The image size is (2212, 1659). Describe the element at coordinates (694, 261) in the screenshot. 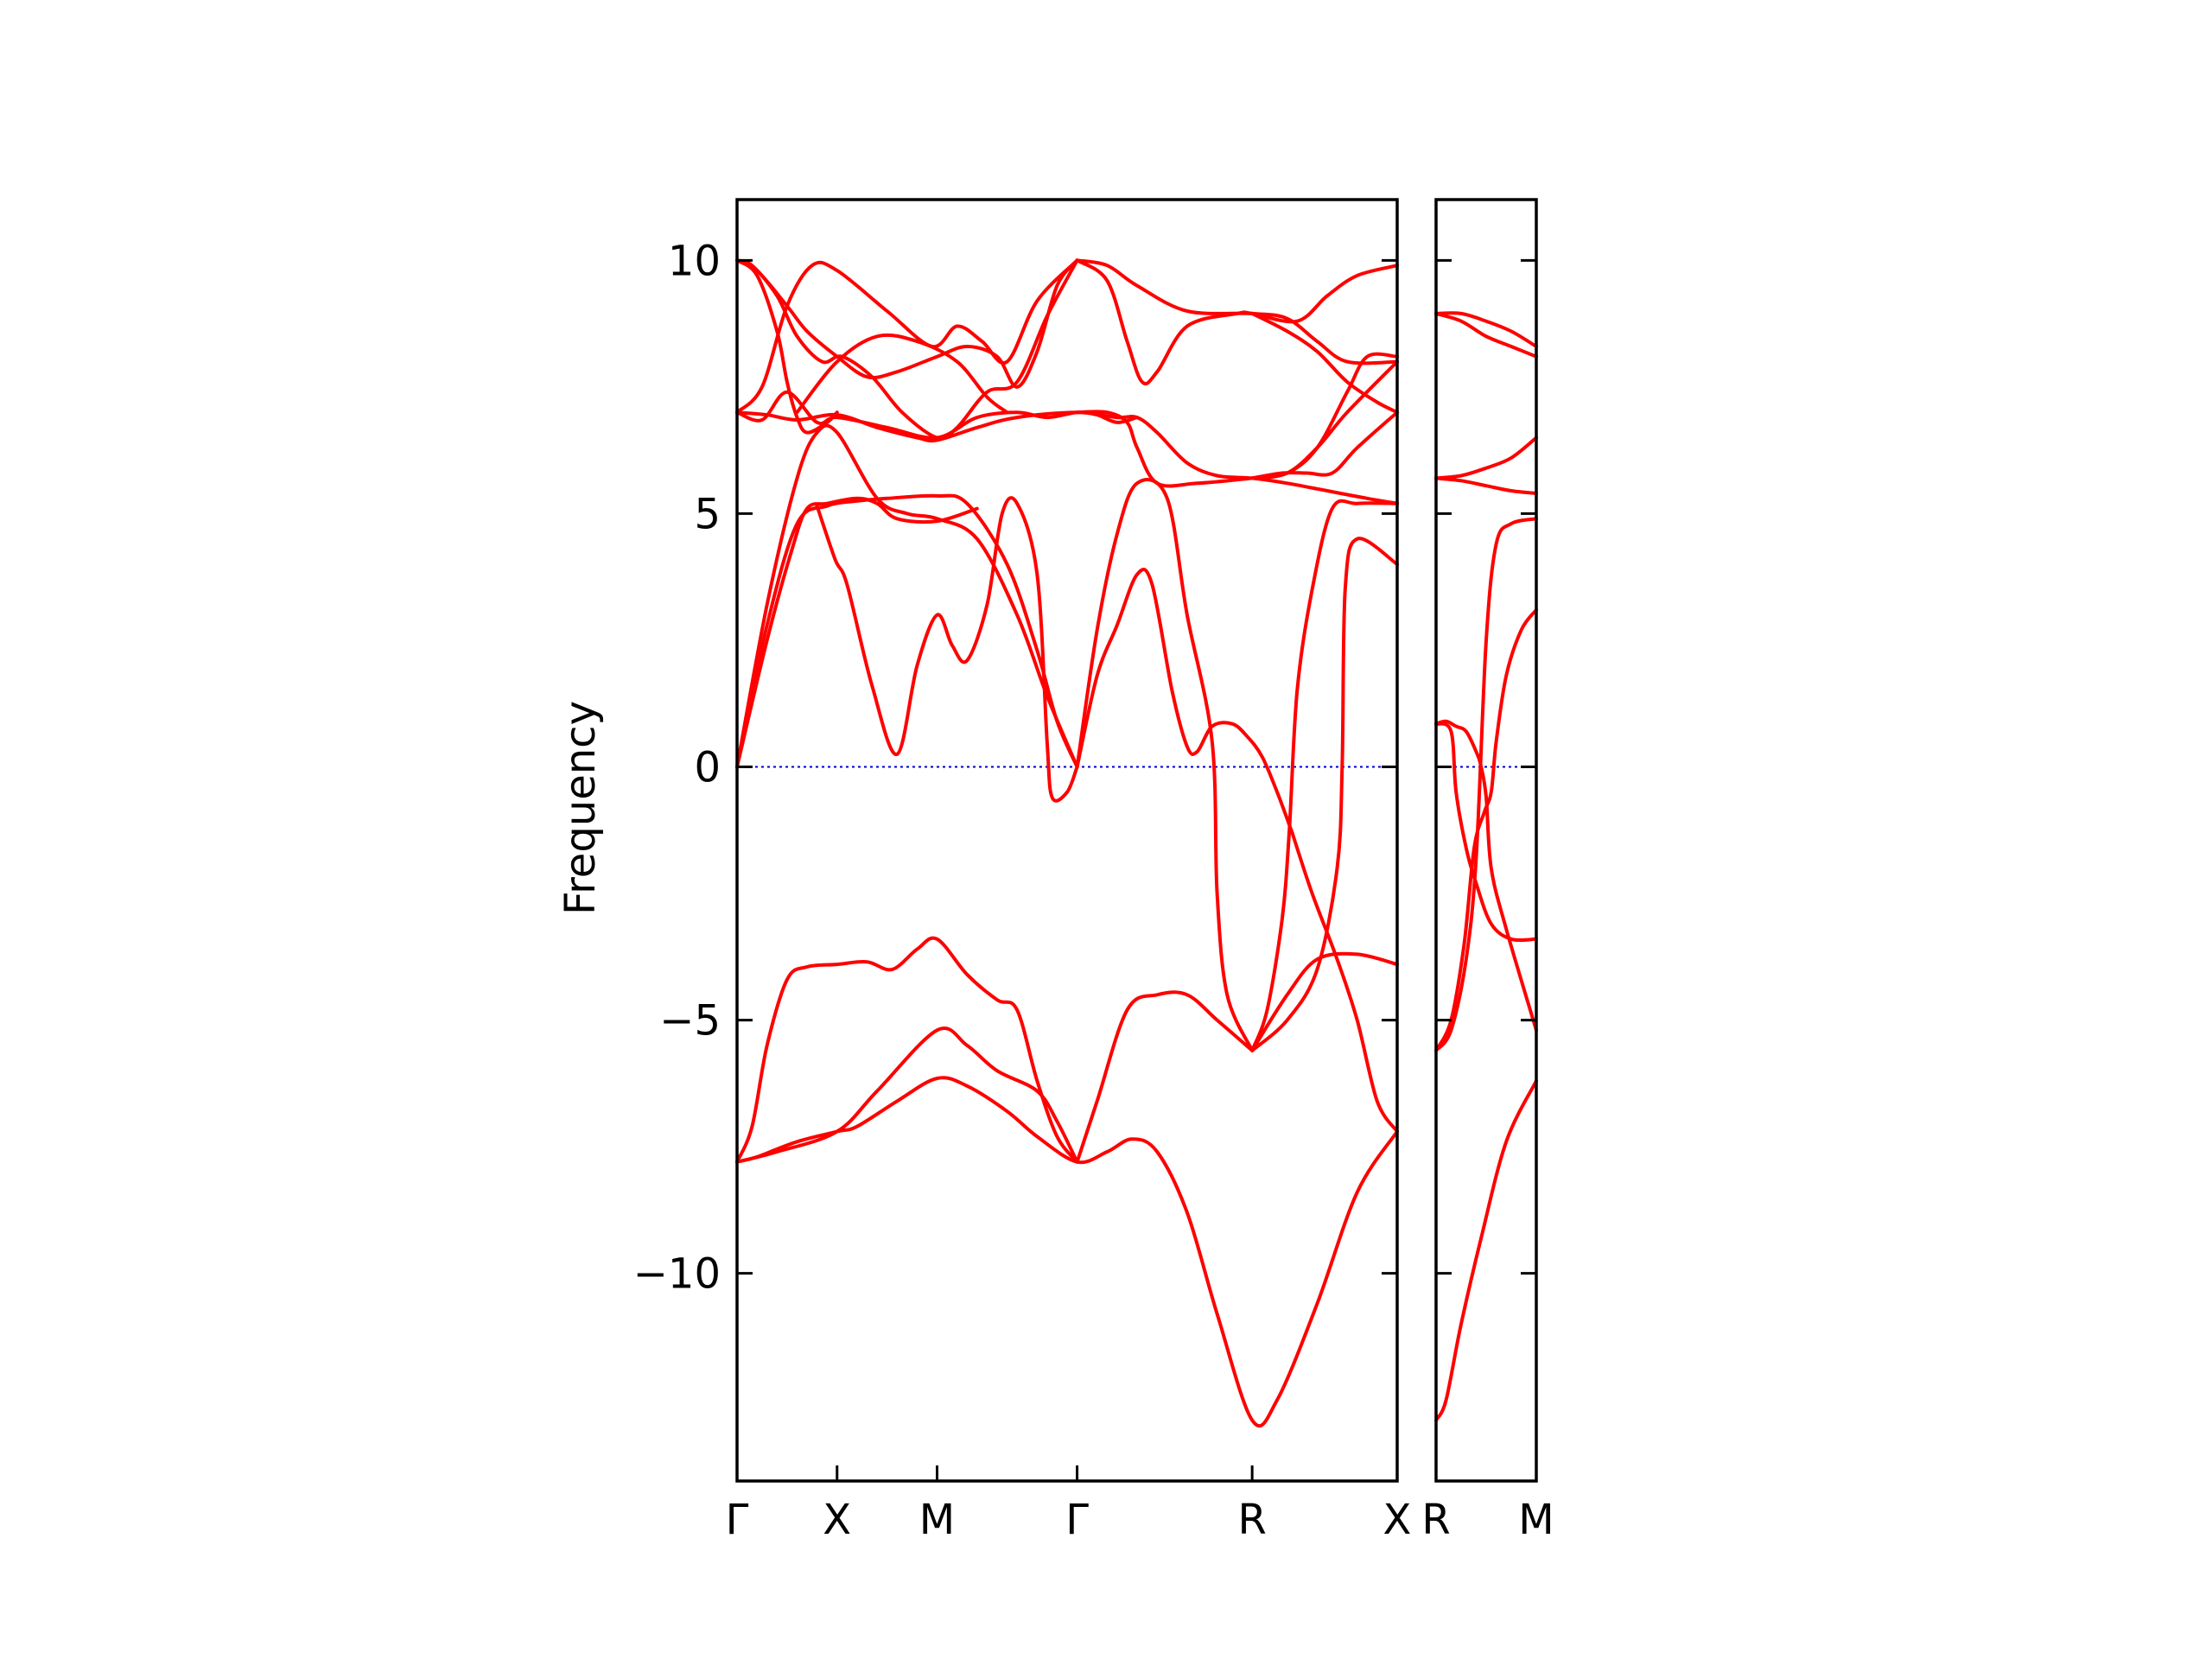

I see `y-tick-label: 10` at that location.